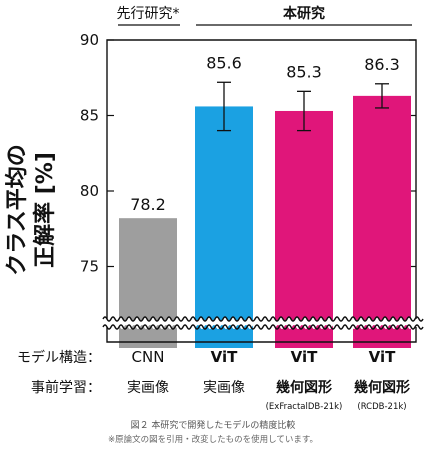  Describe the element at coordinates (31, 210) in the screenshot. I see `y-axis-title: クラス平均の 正解率 [%]` at that location.